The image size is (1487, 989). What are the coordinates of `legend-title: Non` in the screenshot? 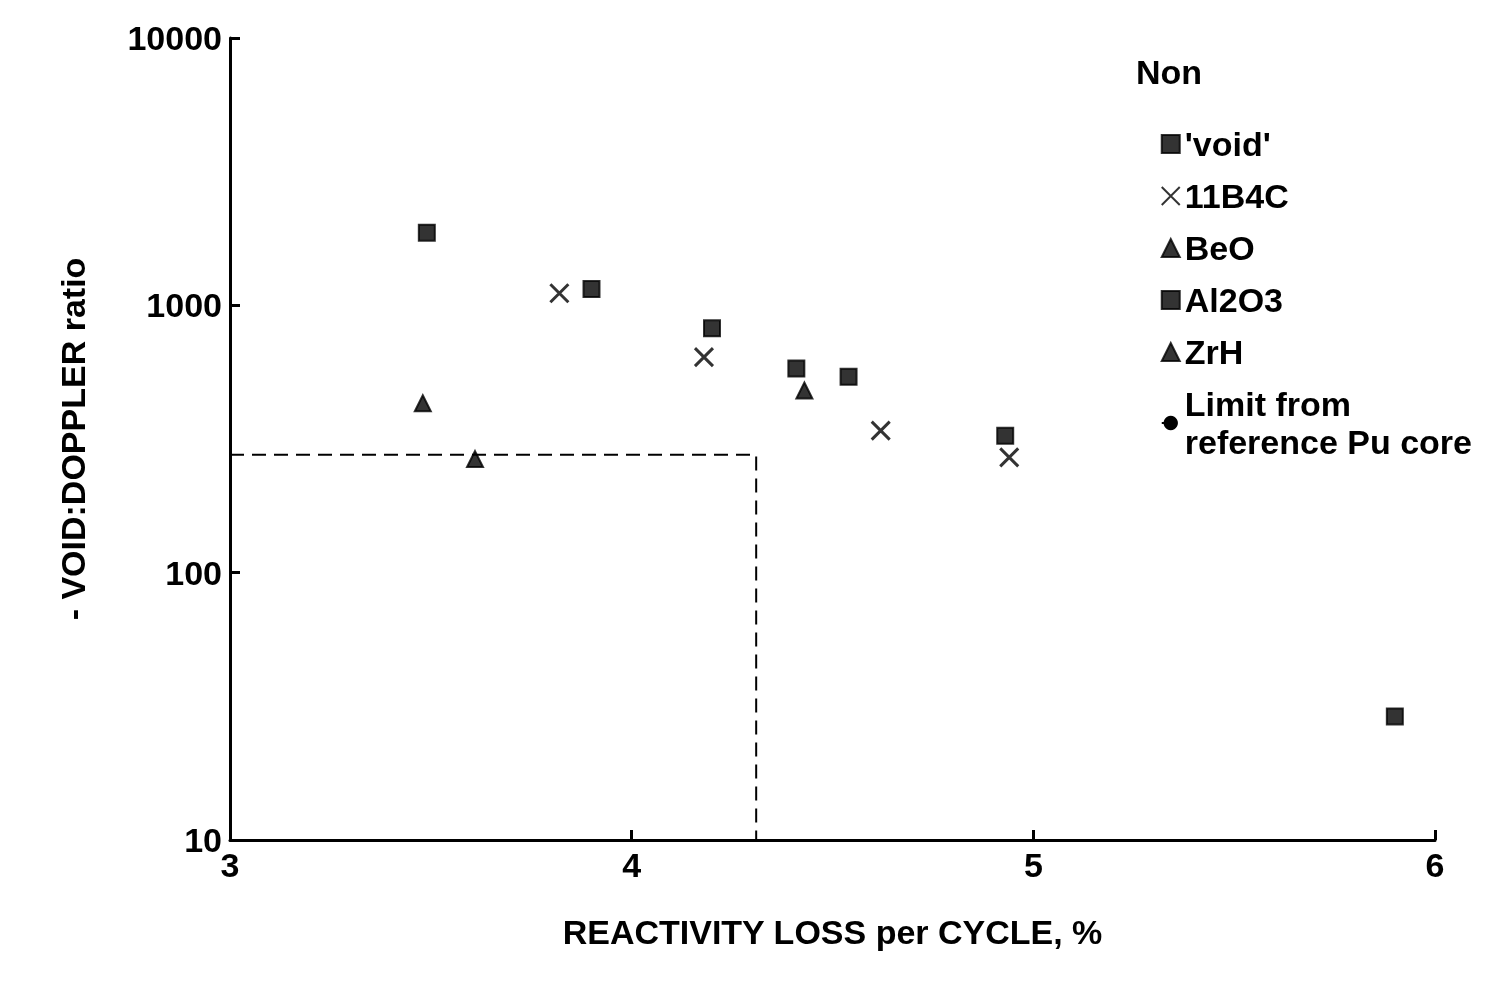 It's located at (1168, 72).